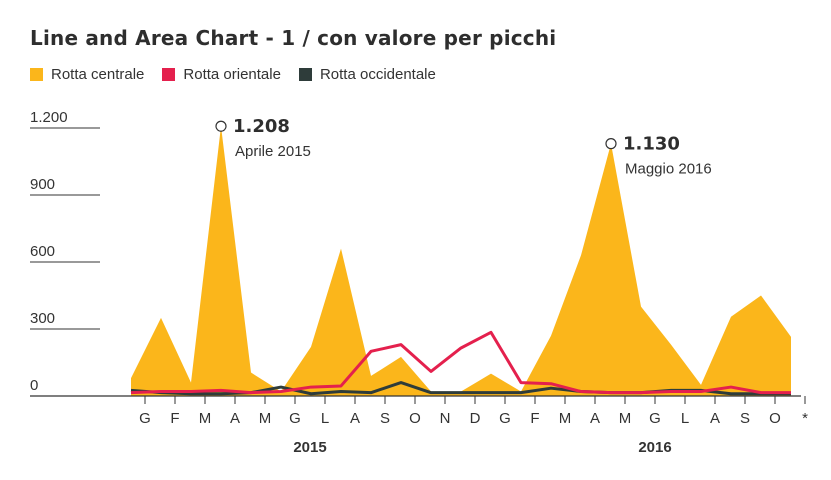  Describe the element at coordinates (377, 74) in the screenshot. I see `legend-label-western: Rotta occidentale` at that location.